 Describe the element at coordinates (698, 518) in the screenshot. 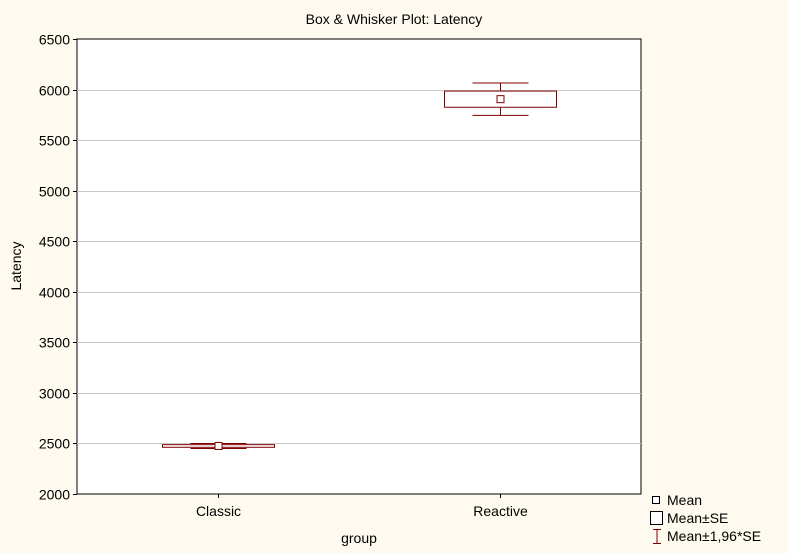

I see `legend-label-mean-se: Mean±SE` at that location.